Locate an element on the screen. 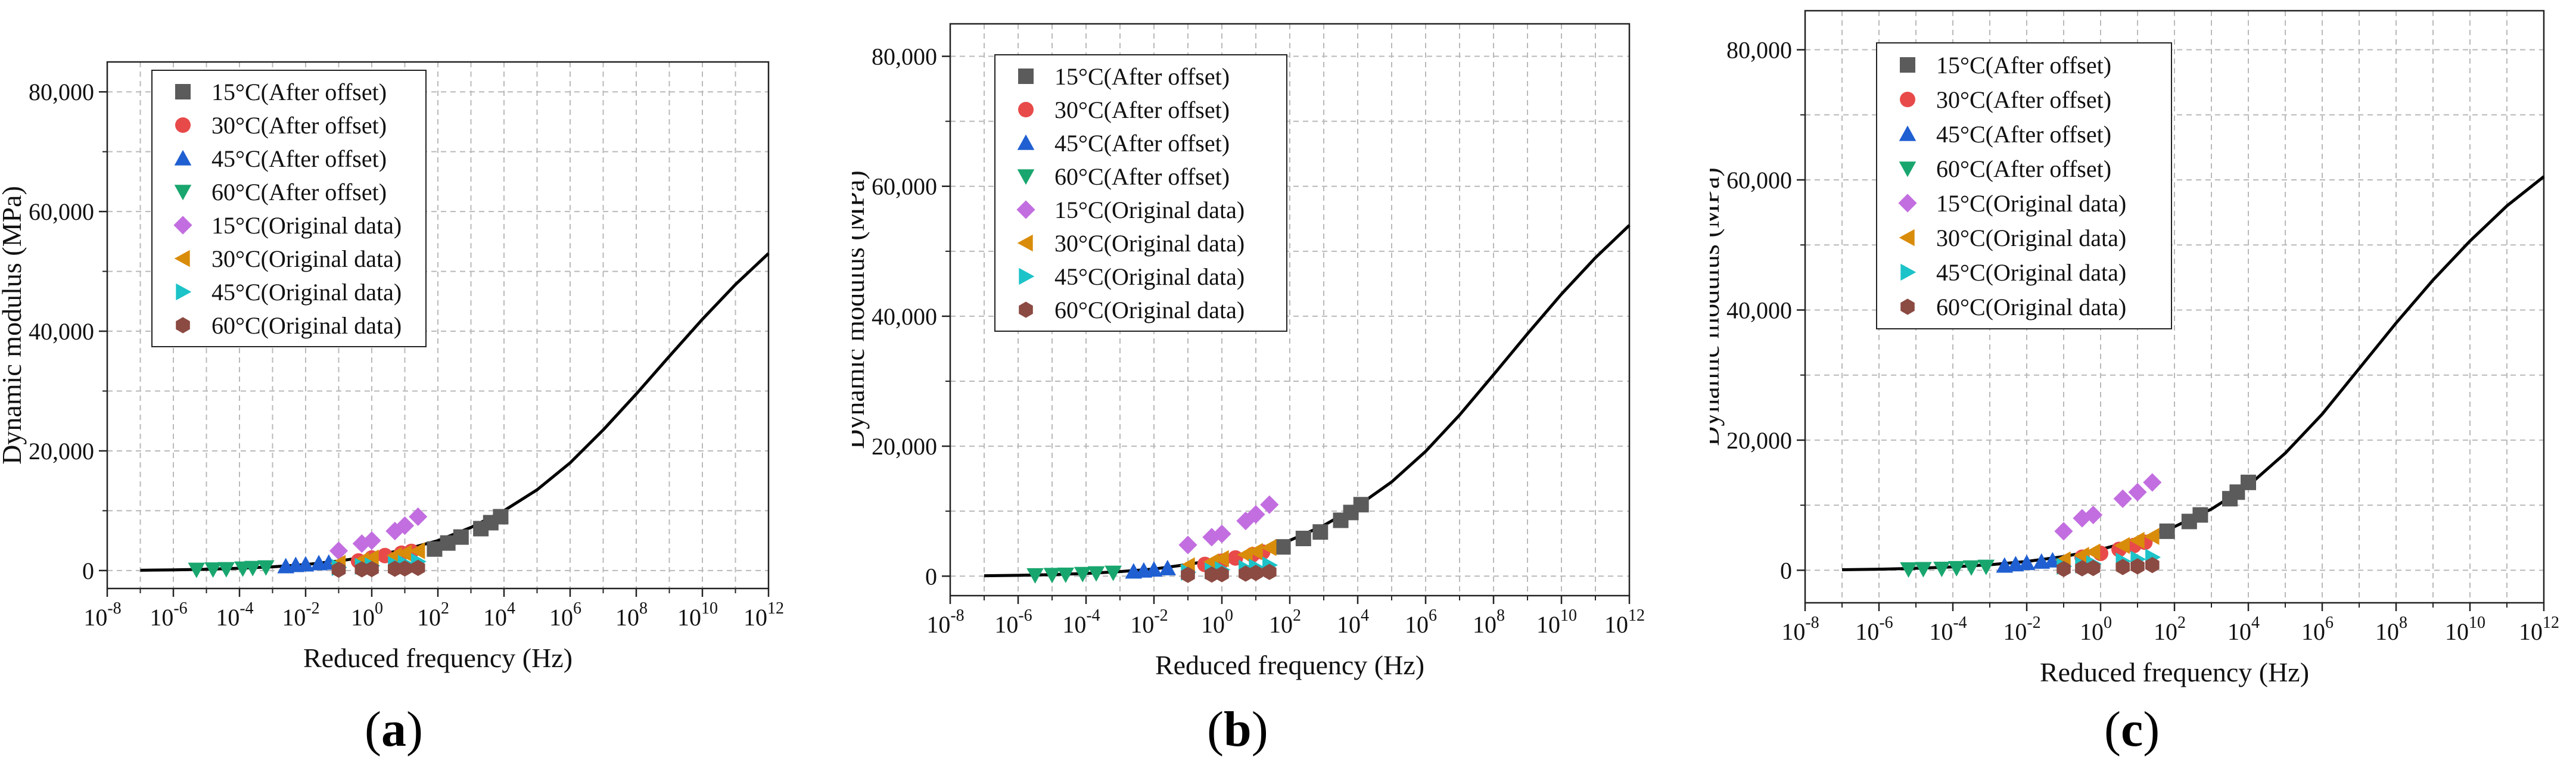  panel-label-a: (a) is located at coordinates (394, 729).